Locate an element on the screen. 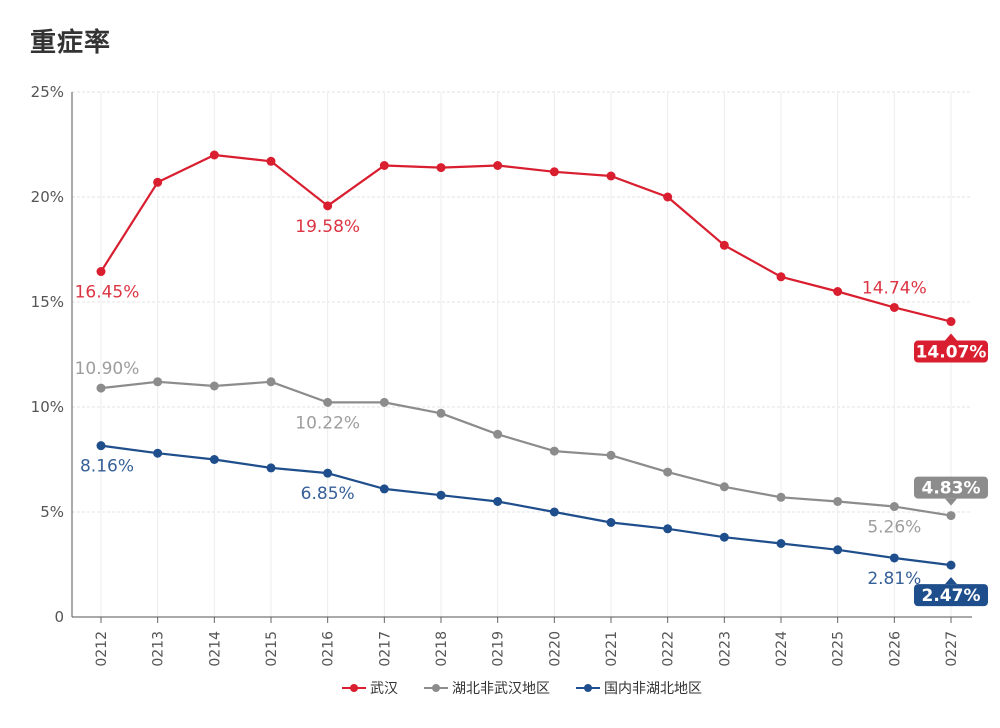 This screenshot has width=1000, height=728. legend-label: 国内非湖北地区 is located at coordinates (653, 689).